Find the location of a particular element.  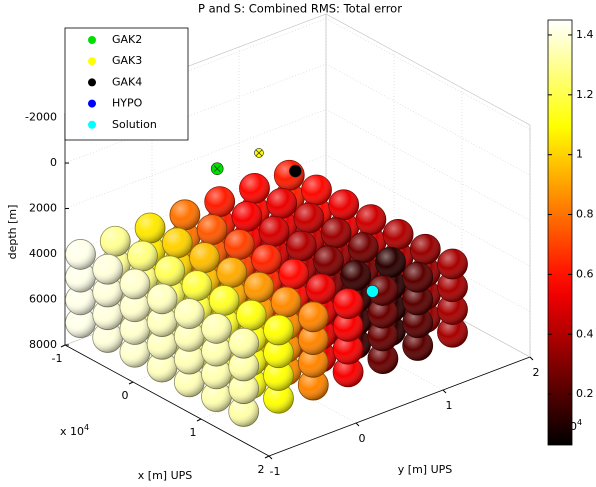

x-tick-label: -1 is located at coordinates (57, 358).